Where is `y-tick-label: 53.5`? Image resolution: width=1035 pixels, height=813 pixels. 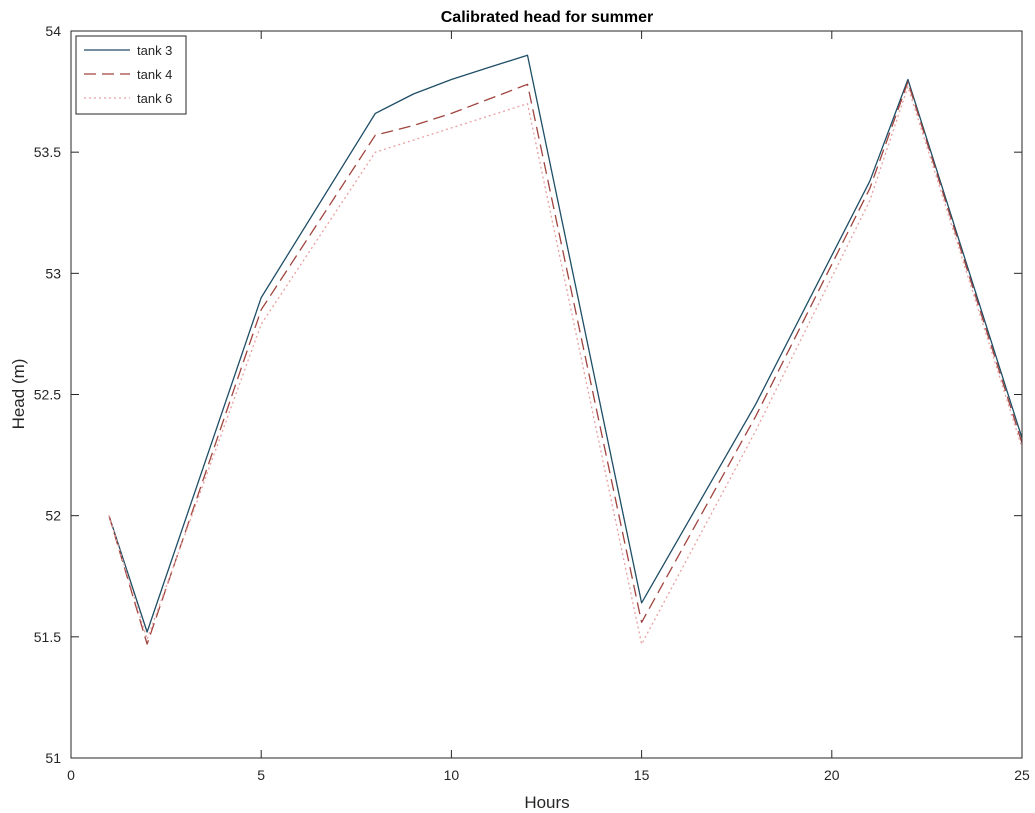 y-tick-label: 53.5 is located at coordinates (47, 152).